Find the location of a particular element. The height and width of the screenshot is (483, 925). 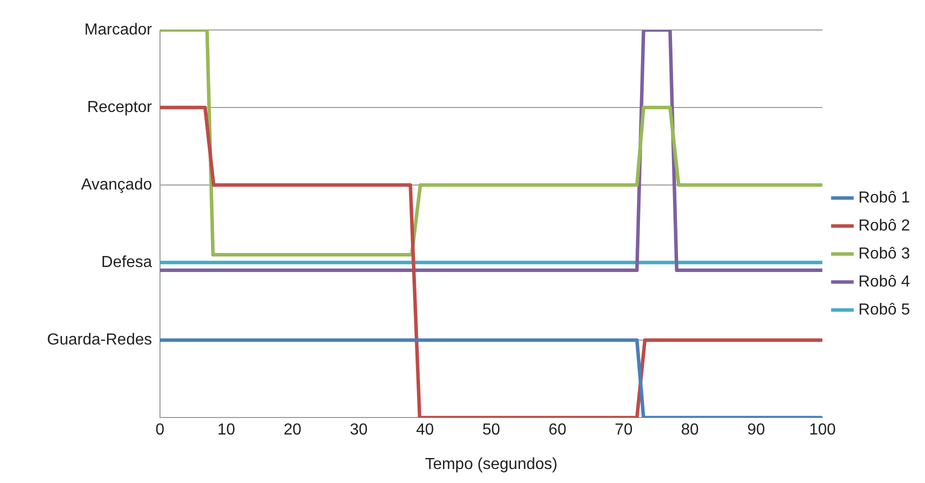

text: Marcador is located at coordinates (118, 29).